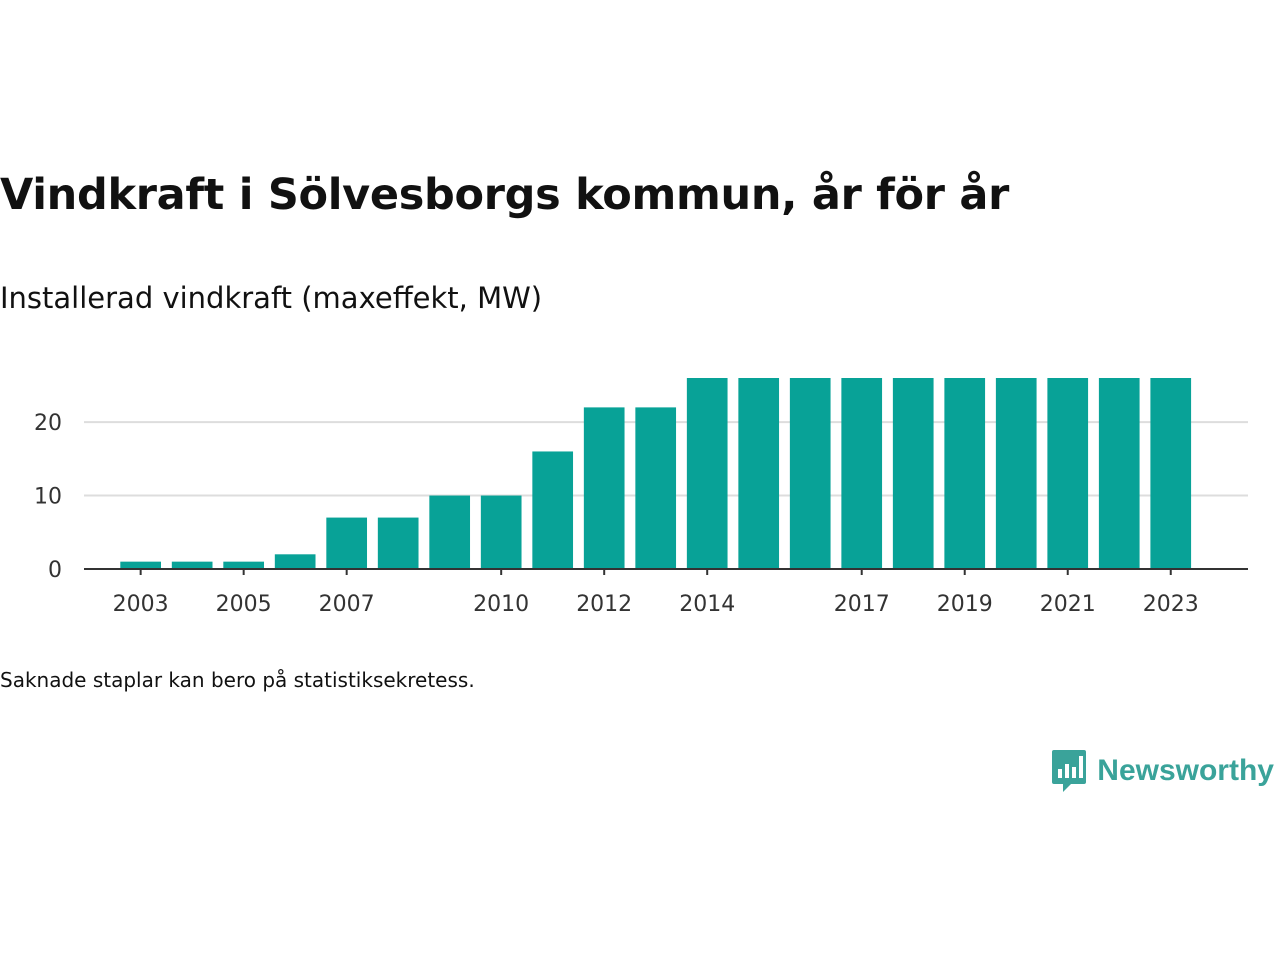 This screenshot has width=1280, height=960. Describe the element at coordinates (656, 488) in the screenshot. I see `bar-2013` at that location.